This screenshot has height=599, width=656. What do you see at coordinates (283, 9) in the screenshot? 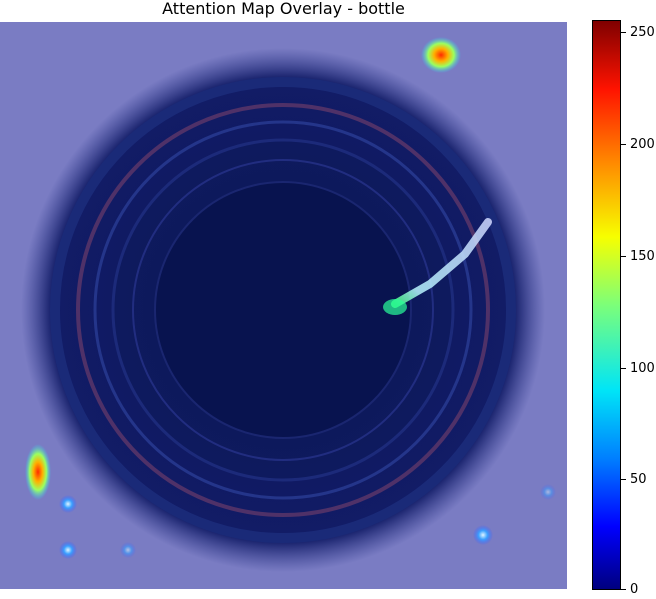
I see `plot-title: Attention Map Overlay - bottle` at bounding box center [283, 9].